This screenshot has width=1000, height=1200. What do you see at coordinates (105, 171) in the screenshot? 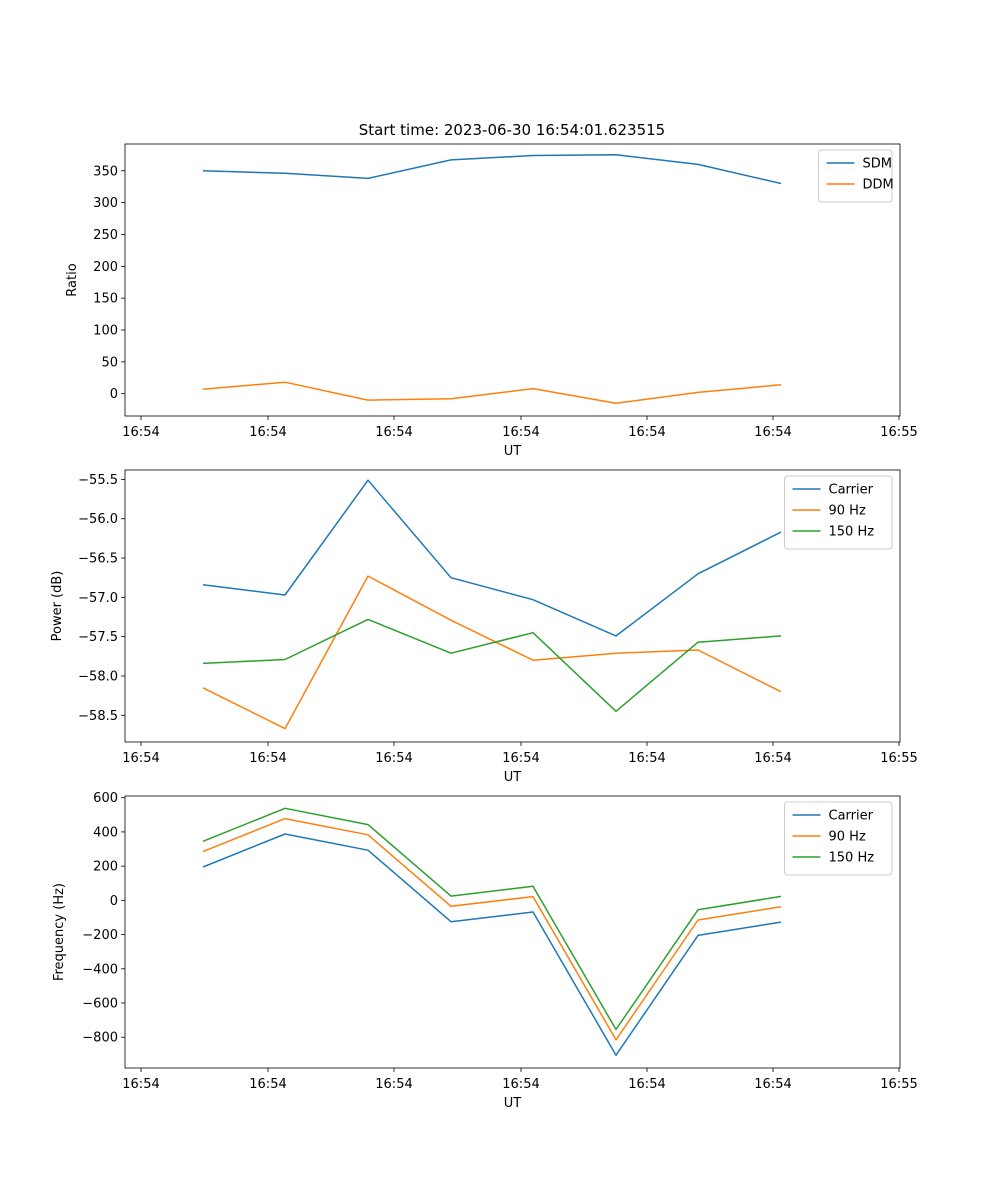
I see `y-tick-label: 350` at bounding box center [105, 171].